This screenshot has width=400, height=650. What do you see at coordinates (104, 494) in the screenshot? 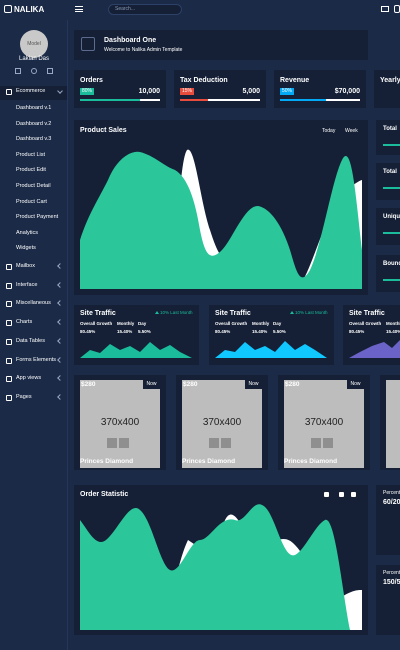
I see `order-title: Order Statistic` at bounding box center [104, 494].